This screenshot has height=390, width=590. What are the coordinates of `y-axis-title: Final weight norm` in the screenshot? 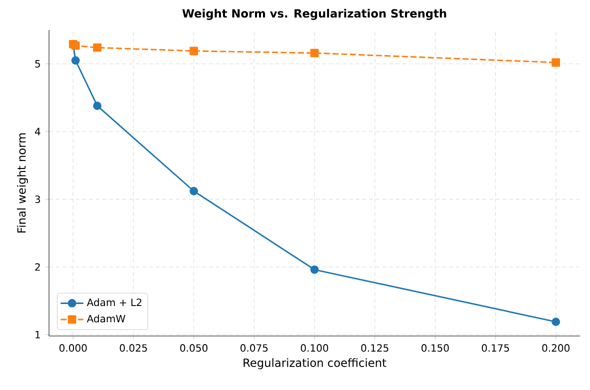 It's located at (22, 182).